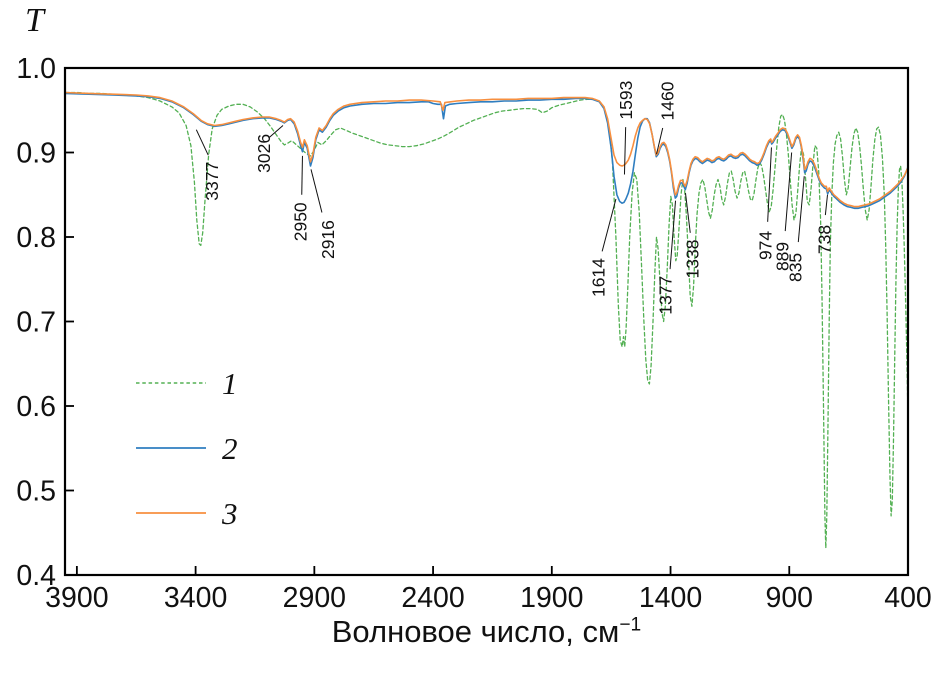 The image size is (938, 679). I want to click on annotation-label-1460: 1460, so click(668, 100).